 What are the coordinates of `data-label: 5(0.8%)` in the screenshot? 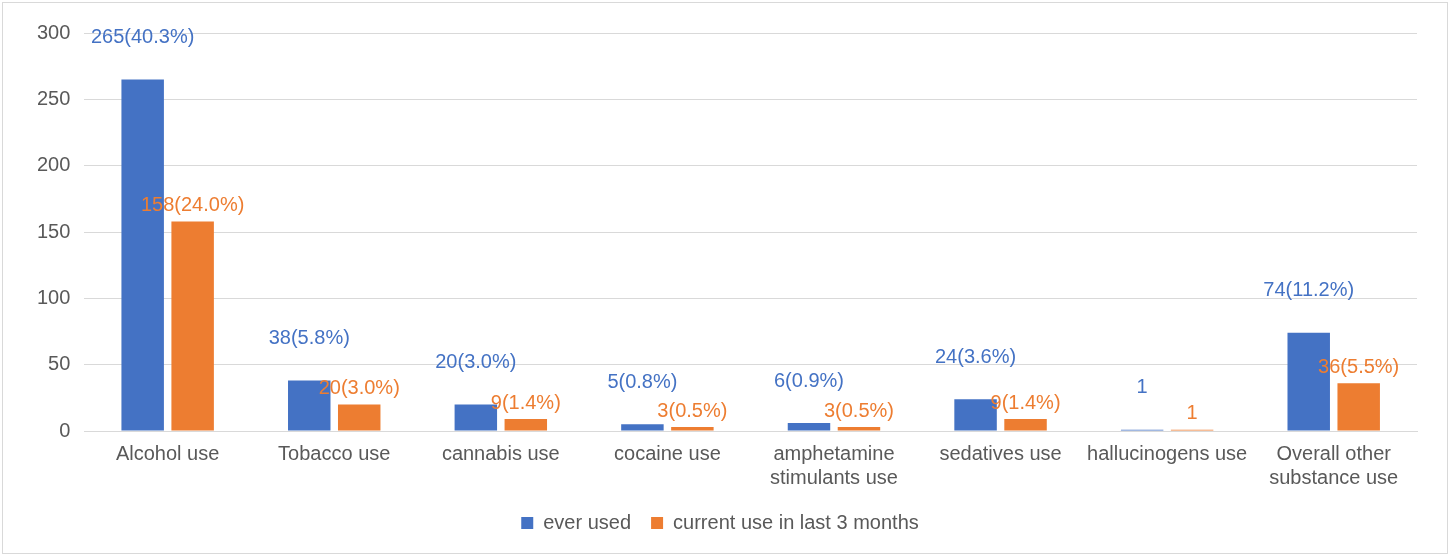 It's located at (642, 380).